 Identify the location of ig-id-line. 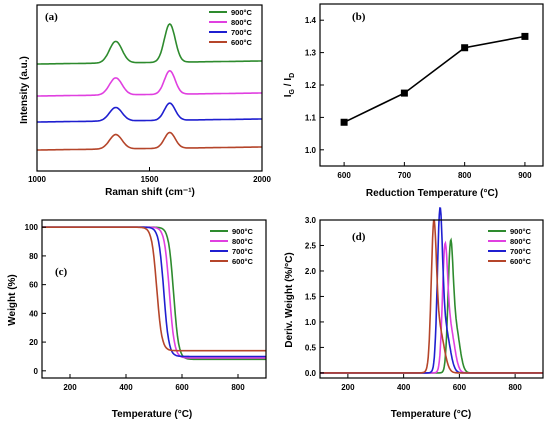
(434, 79).